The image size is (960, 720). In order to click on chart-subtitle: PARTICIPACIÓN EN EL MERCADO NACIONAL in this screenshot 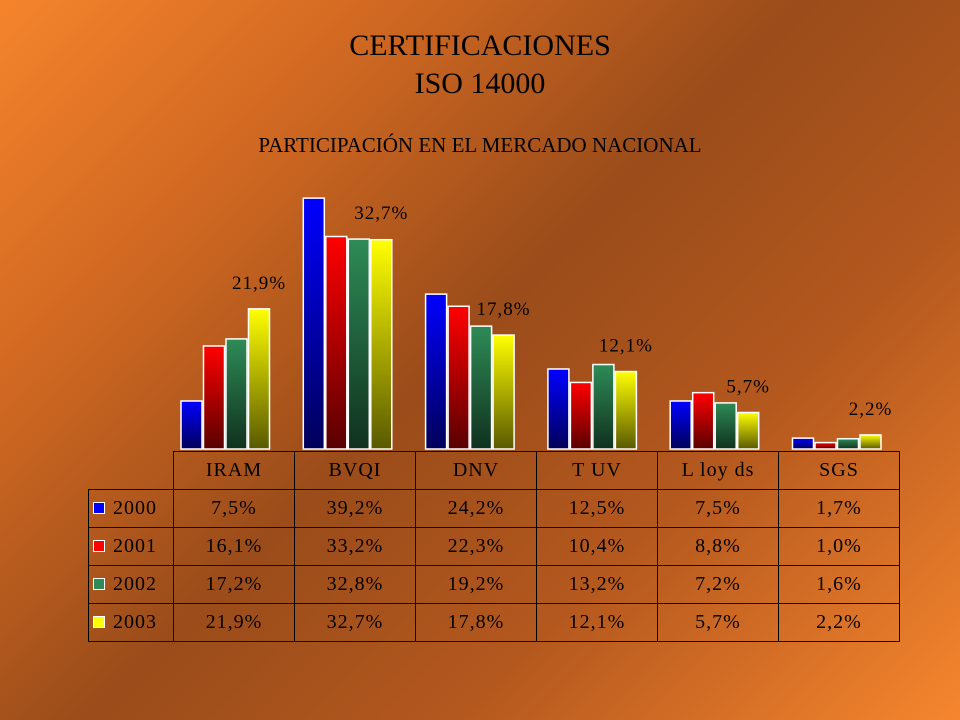, I will do `click(480, 145)`.